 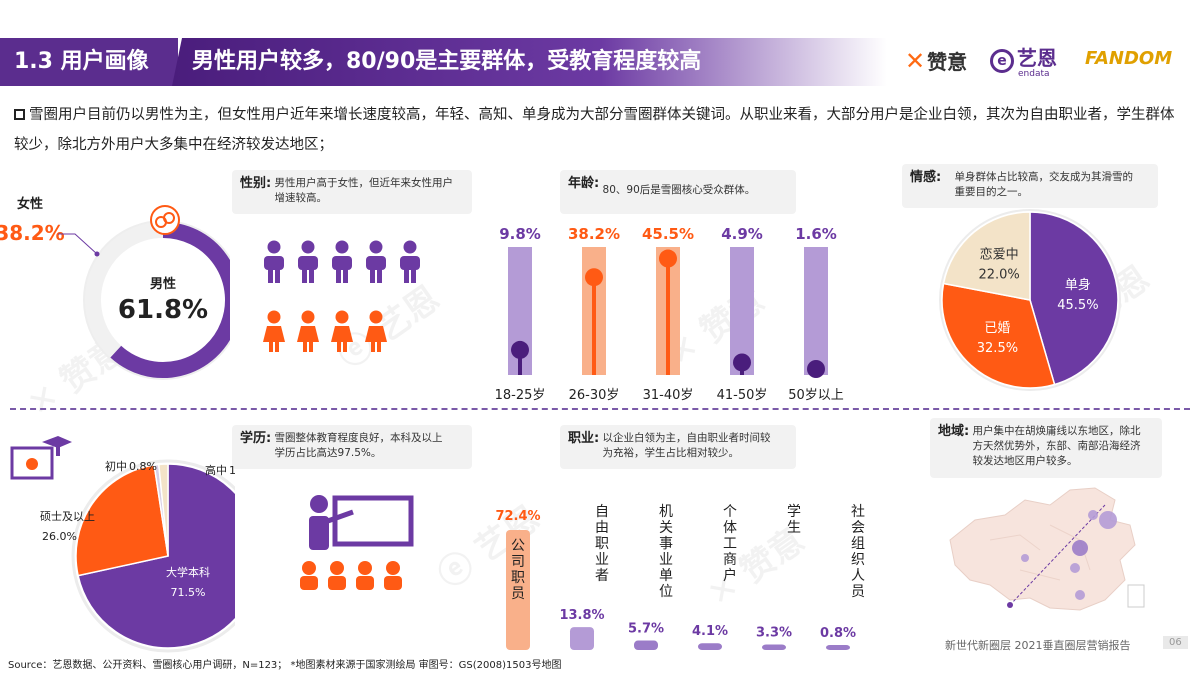 What do you see at coordinates (78, 244) in the screenshot?
I see `gender-leader-line` at bounding box center [78, 244].